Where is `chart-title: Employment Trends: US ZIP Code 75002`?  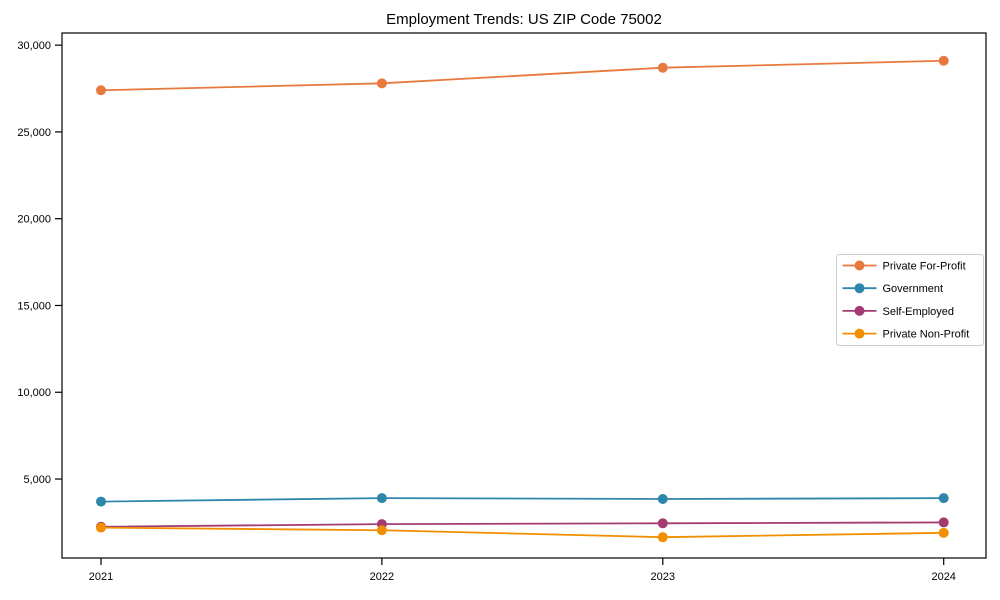 chart-title: Employment Trends: US ZIP Code 75002 is located at coordinates (524, 19).